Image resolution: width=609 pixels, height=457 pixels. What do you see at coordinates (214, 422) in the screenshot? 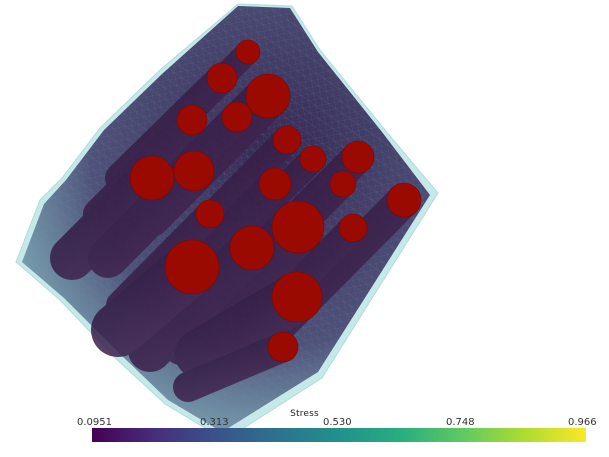
I see `colorbar-tick: 0.313` at bounding box center [214, 422].